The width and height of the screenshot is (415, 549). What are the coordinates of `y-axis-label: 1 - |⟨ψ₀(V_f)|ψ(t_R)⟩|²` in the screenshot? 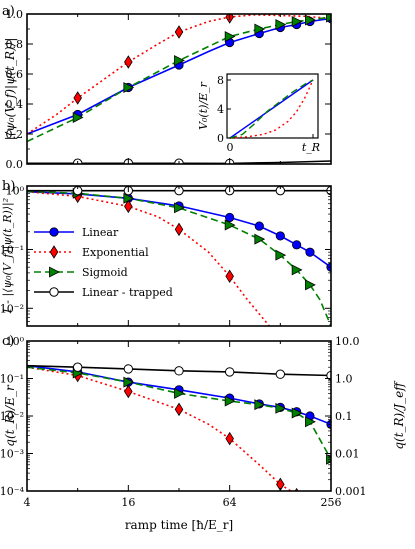 It's located at (8, 256).